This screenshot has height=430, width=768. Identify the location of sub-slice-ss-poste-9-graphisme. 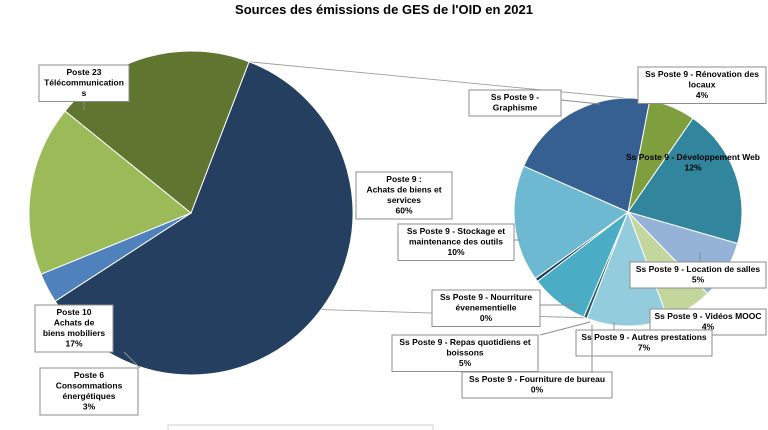
(587, 155).